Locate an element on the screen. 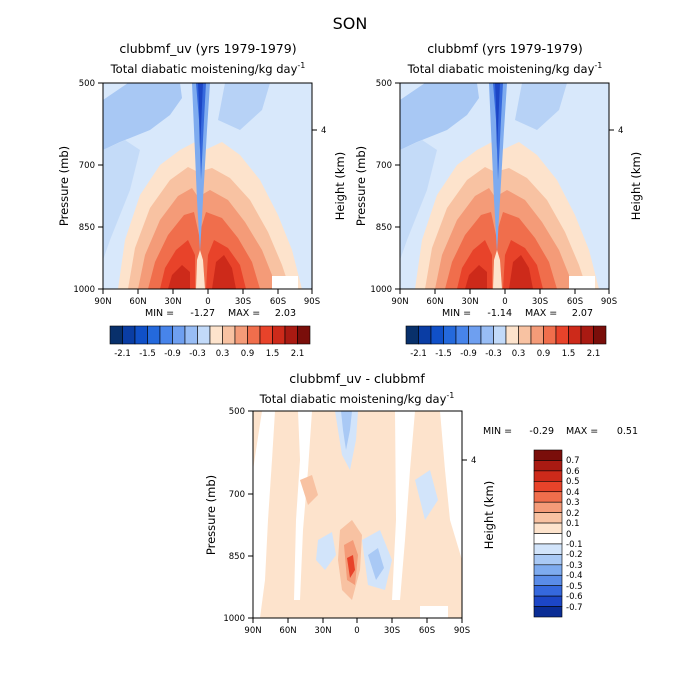 This screenshot has height=700, width=700. colorbar-label: 2.1 is located at coordinates (298, 354).